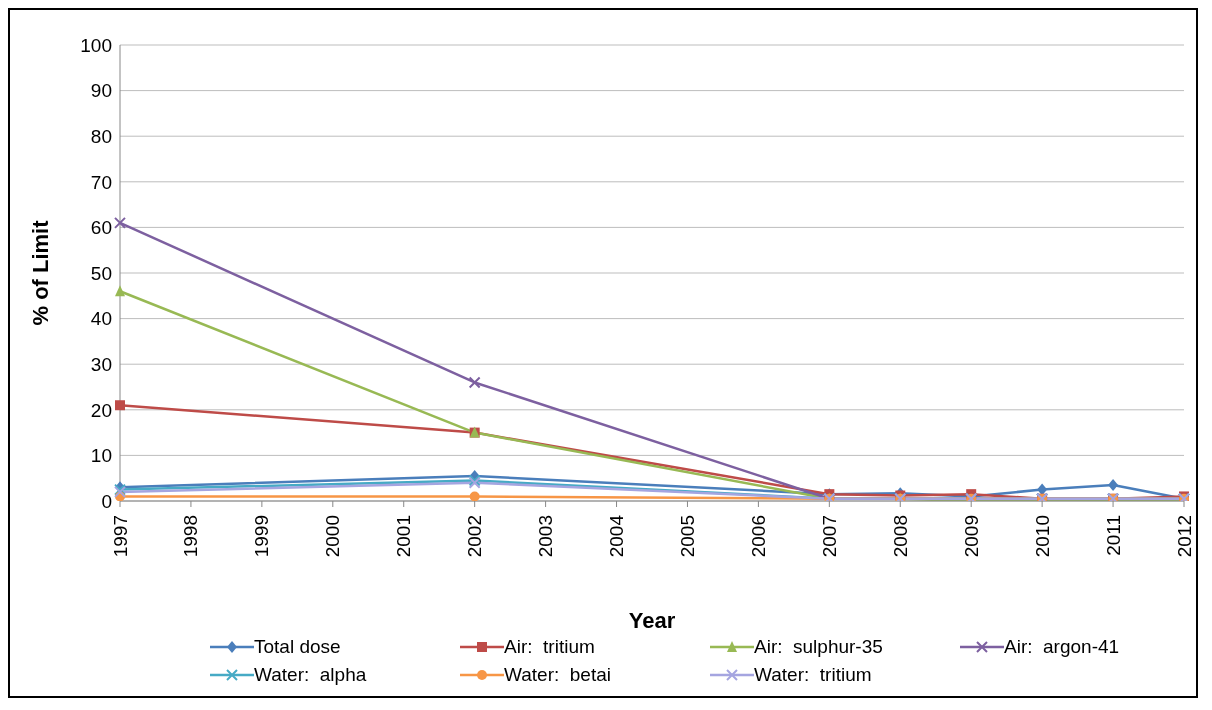  What do you see at coordinates (900, 536) in the screenshot?
I see `x-tick-label: 2008` at bounding box center [900, 536].